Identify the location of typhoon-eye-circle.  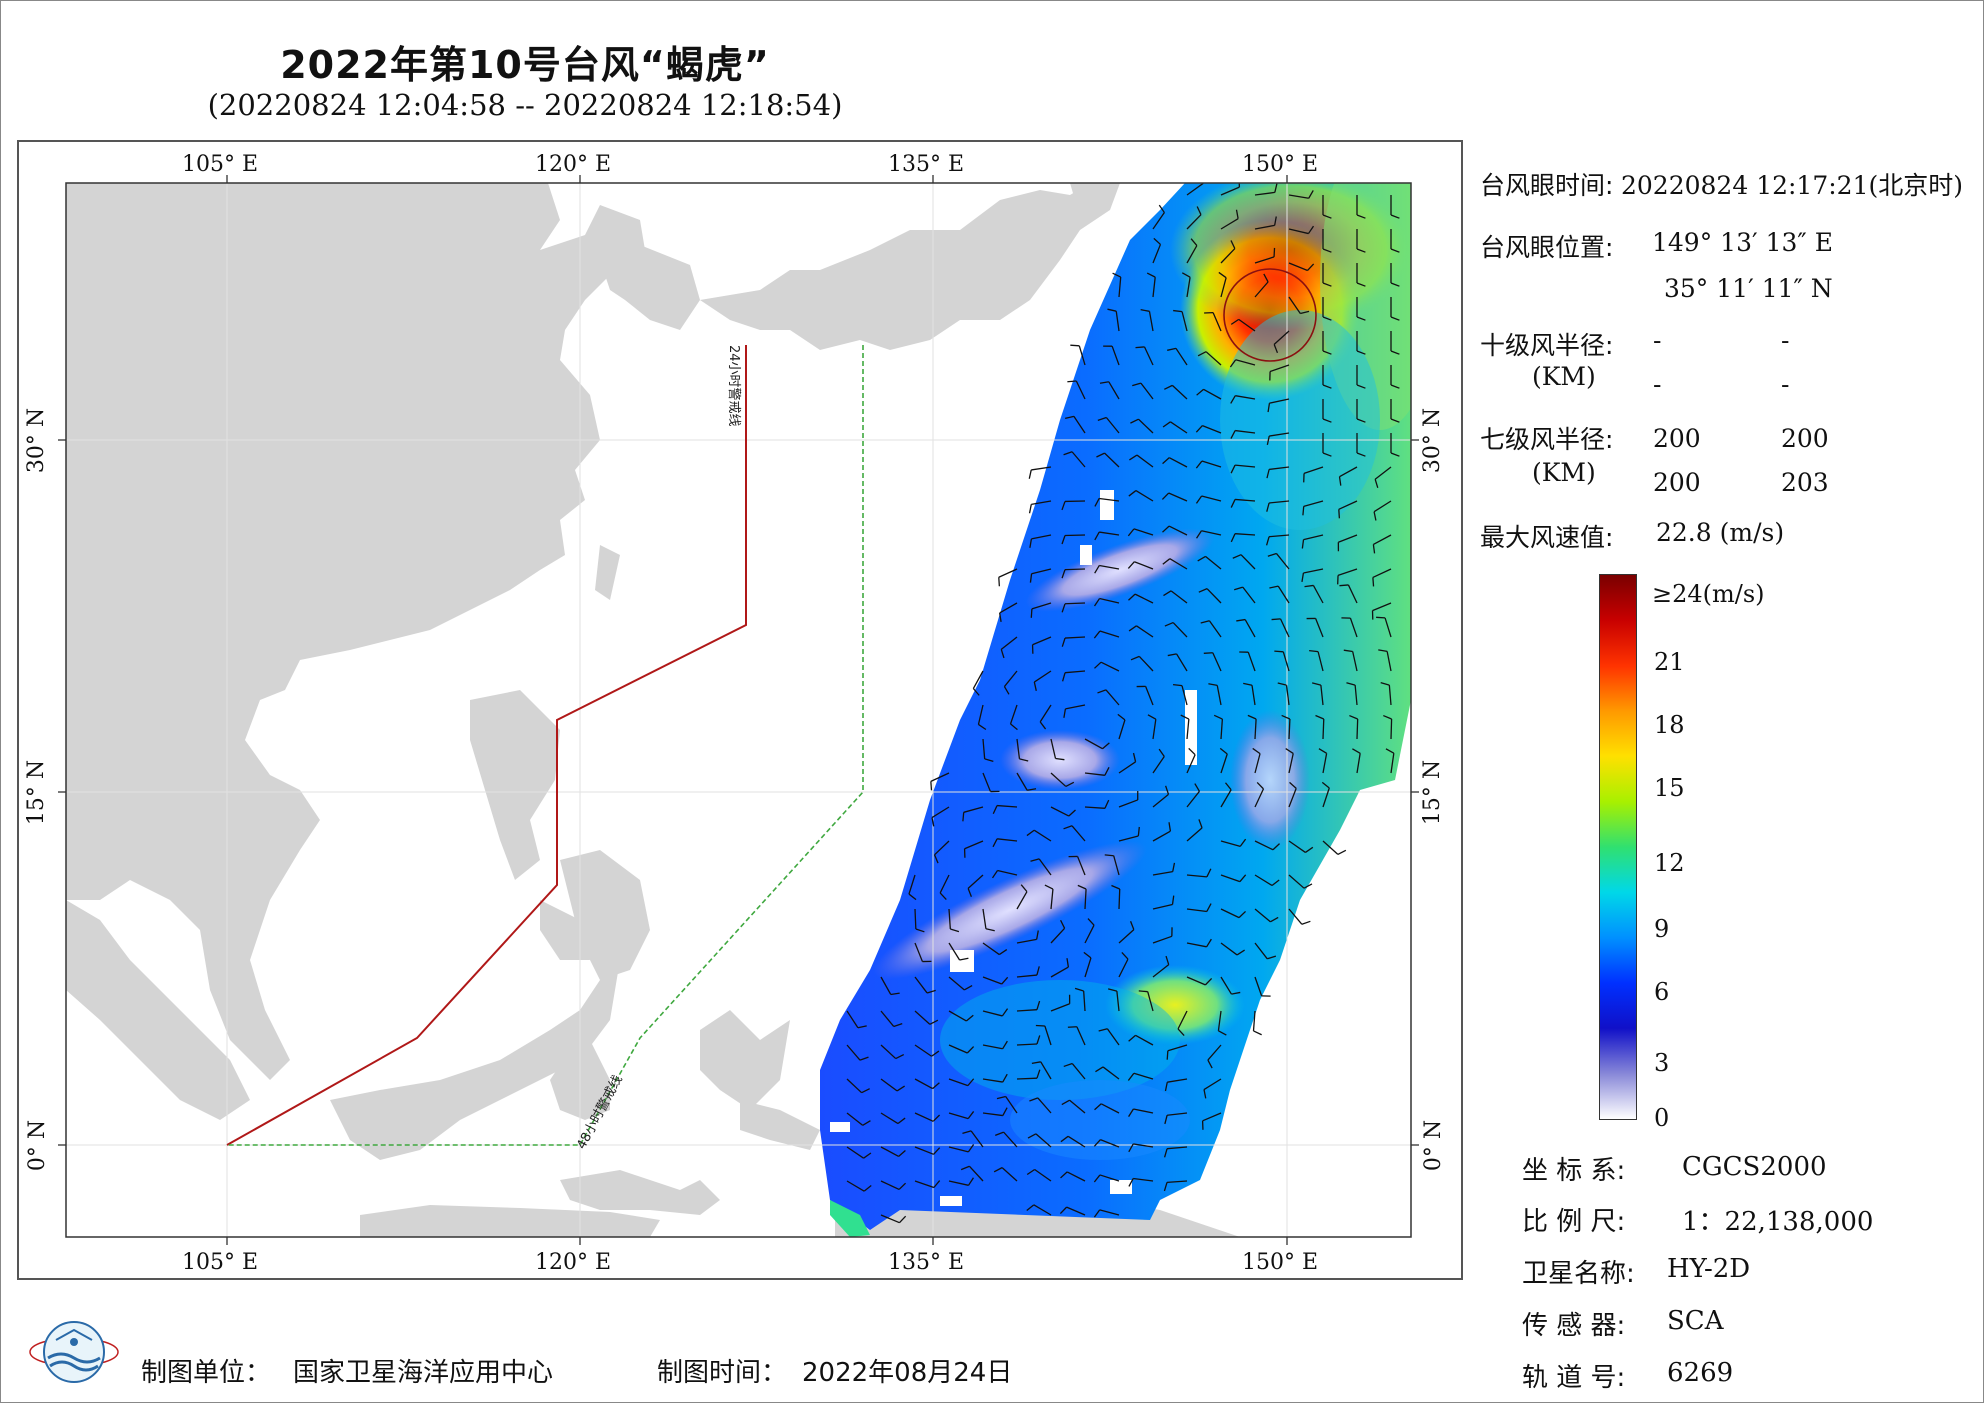
(1270, 315).